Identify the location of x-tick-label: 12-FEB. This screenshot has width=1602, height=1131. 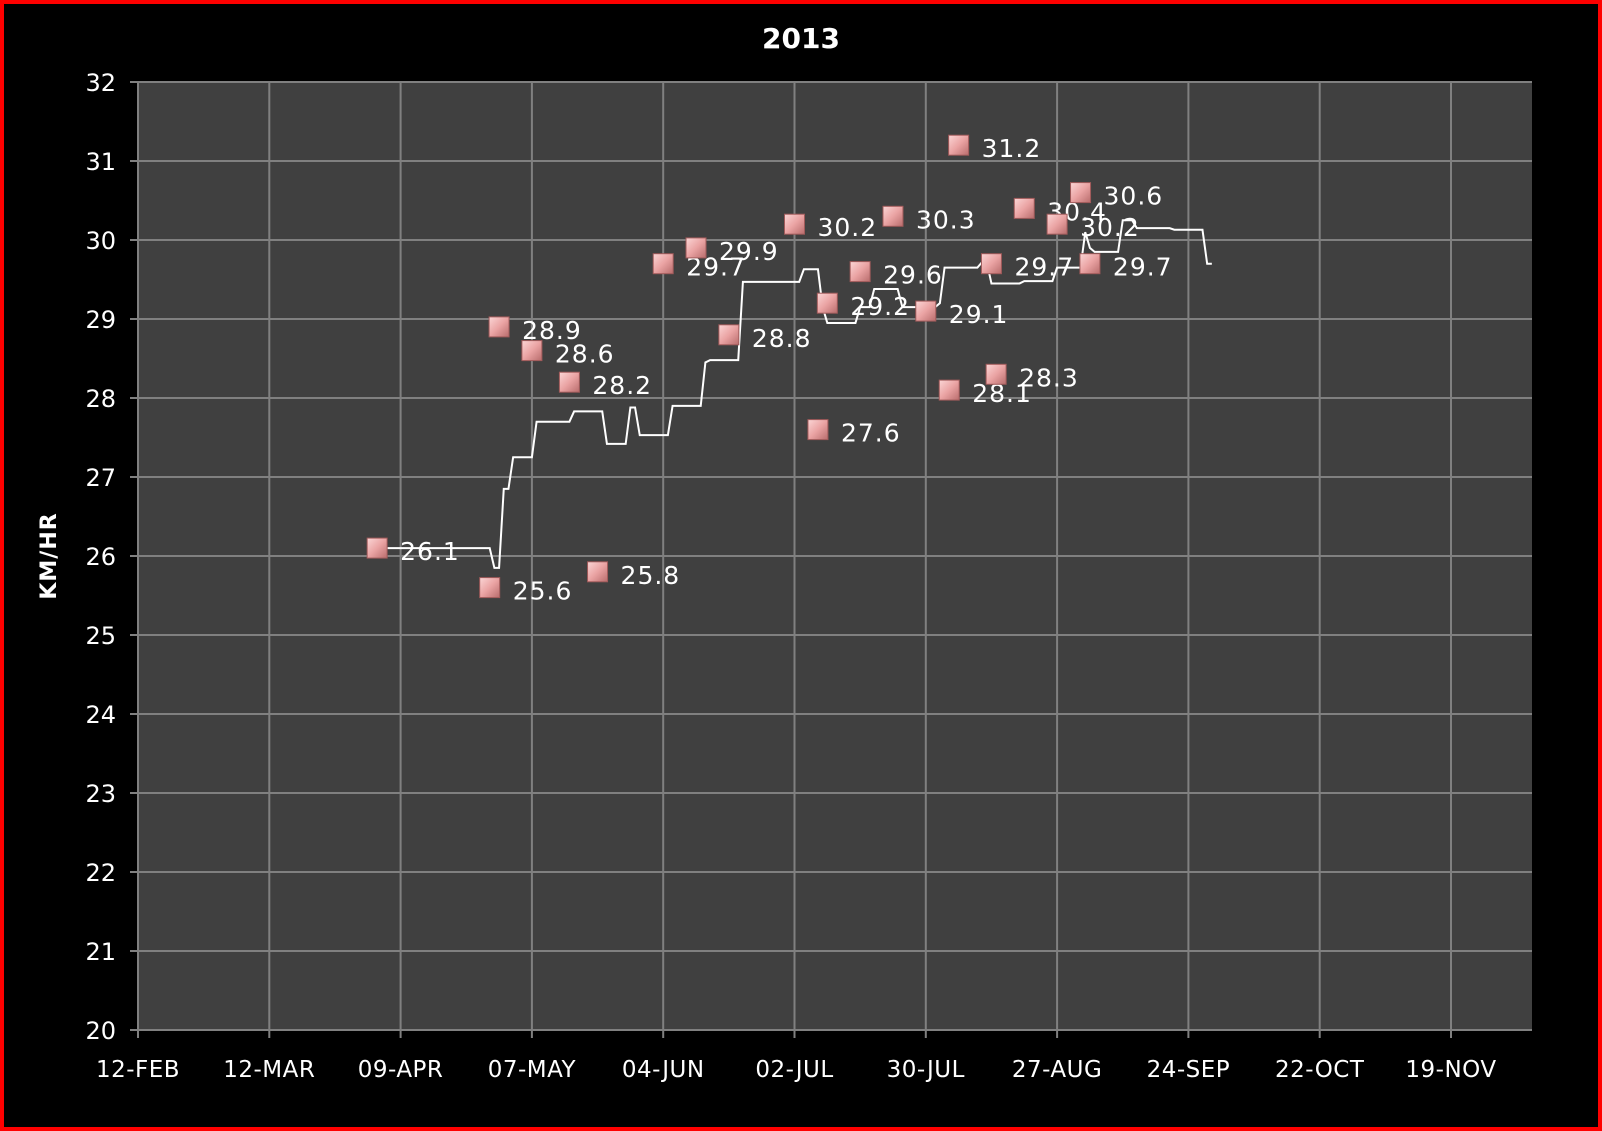
(138, 1070).